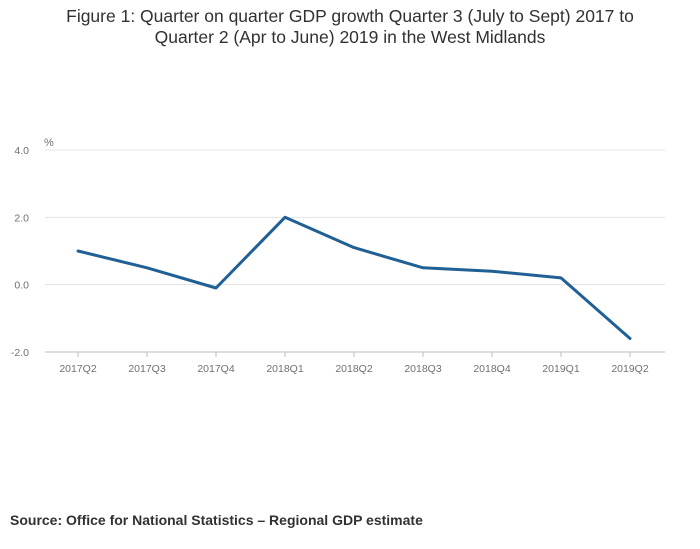 This screenshot has width=700, height=549. Describe the element at coordinates (20, 353) in the screenshot. I see `y-tick-label: -2.0` at that location.